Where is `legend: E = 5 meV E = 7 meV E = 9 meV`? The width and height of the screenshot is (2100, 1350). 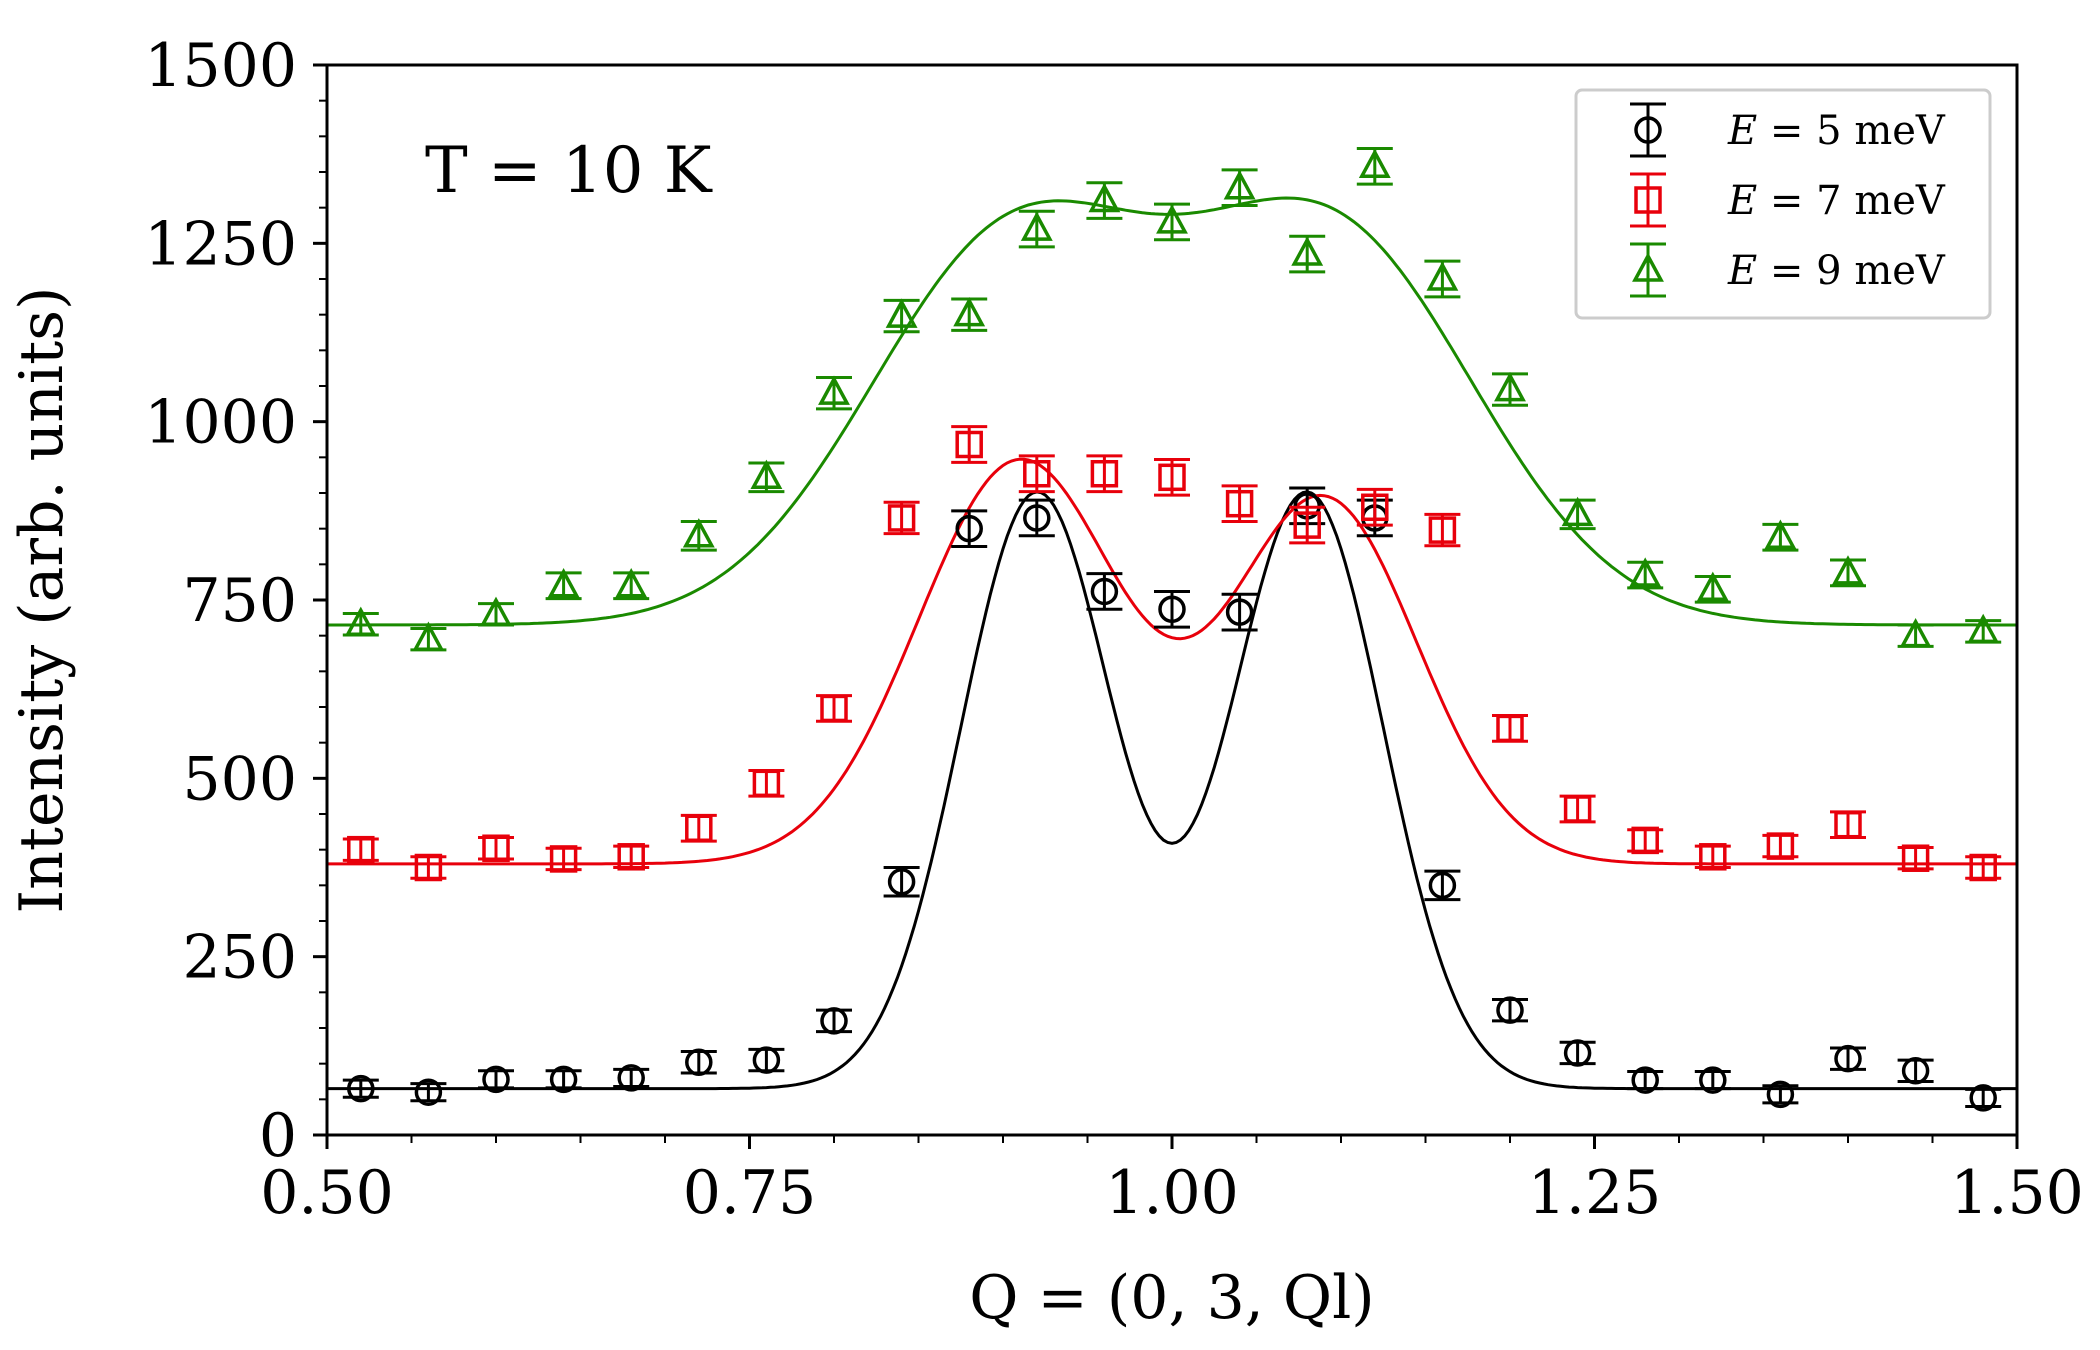
legend: E = 5 meV E = 7 meV E = 9 meV is located at coordinates (1783, 204).